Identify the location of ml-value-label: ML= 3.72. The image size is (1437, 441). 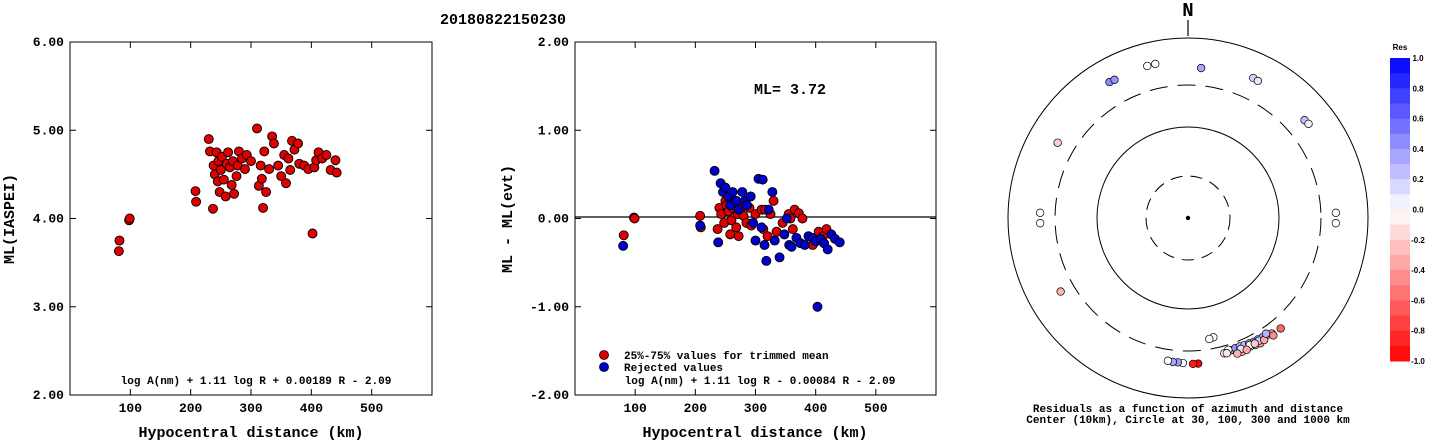
(790, 90).